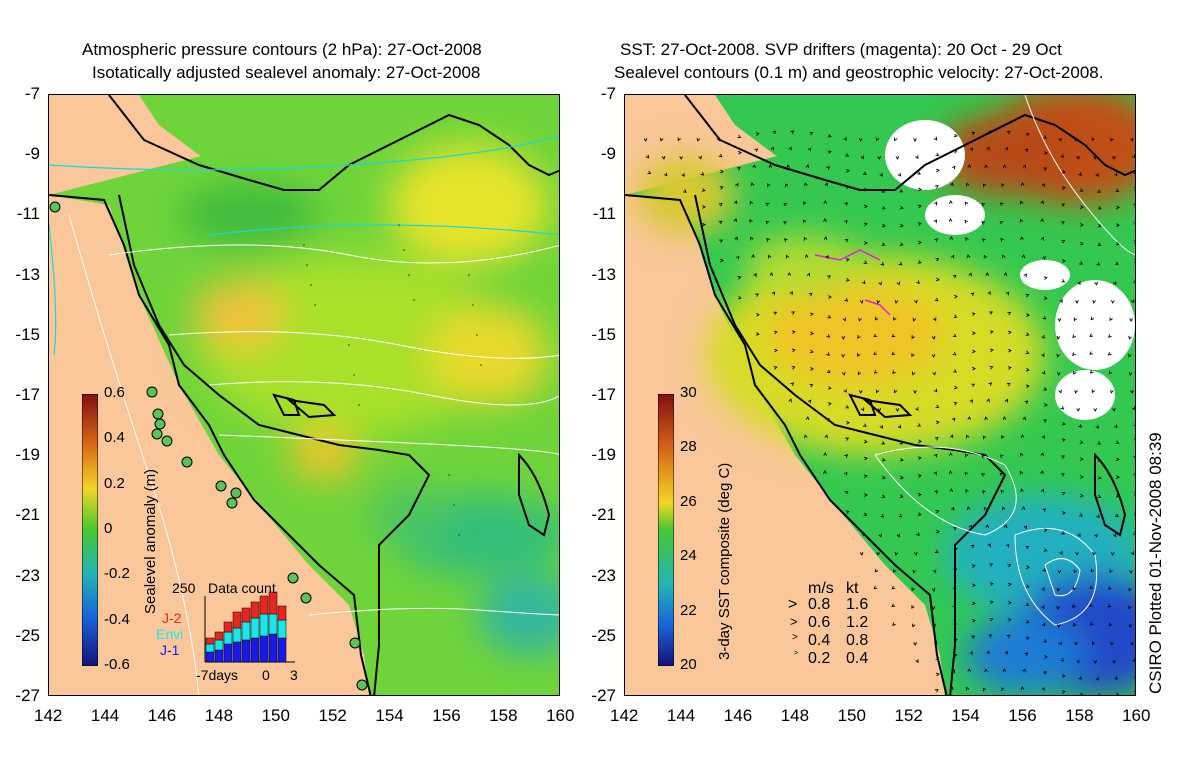  What do you see at coordinates (688, 556) in the screenshot?
I see `sst-colorbar-tick: 24` at bounding box center [688, 556].